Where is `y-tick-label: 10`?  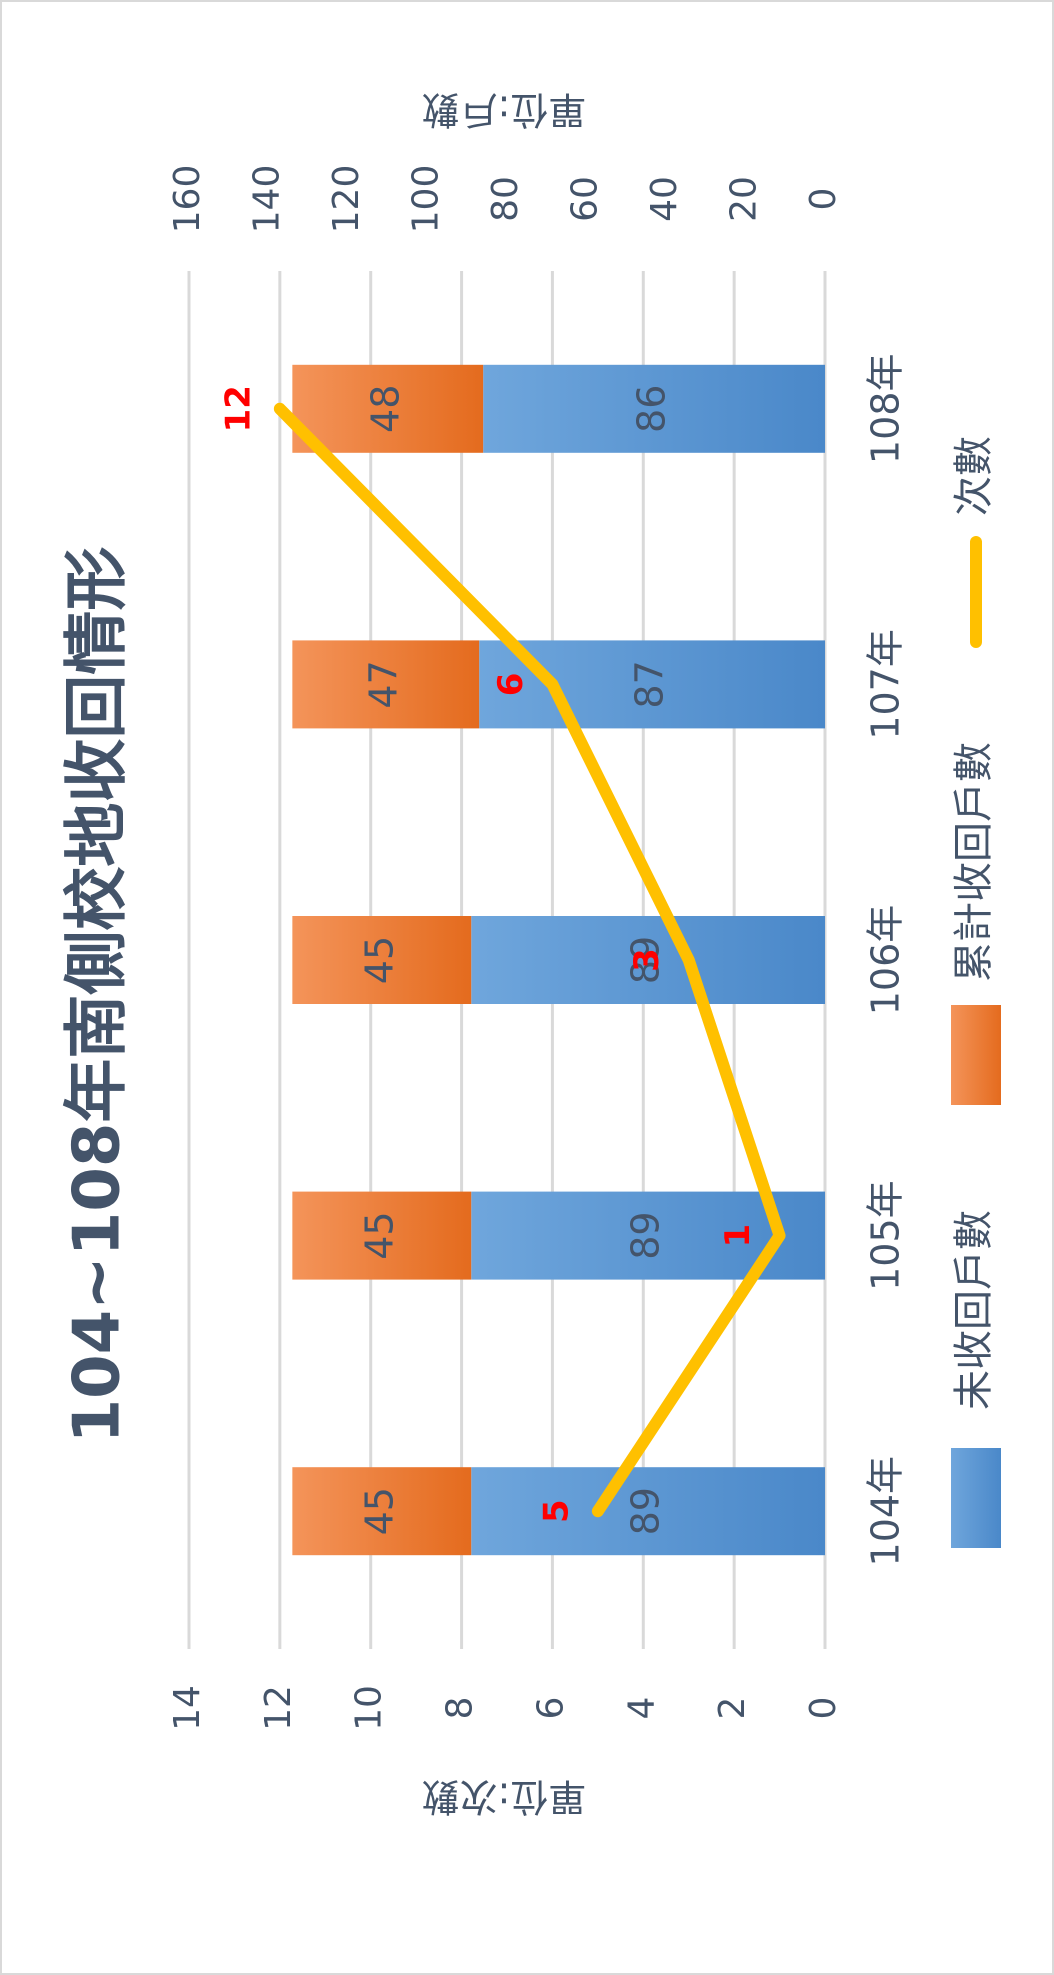
y-tick-label: 10 is located at coordinates (369, 1708).